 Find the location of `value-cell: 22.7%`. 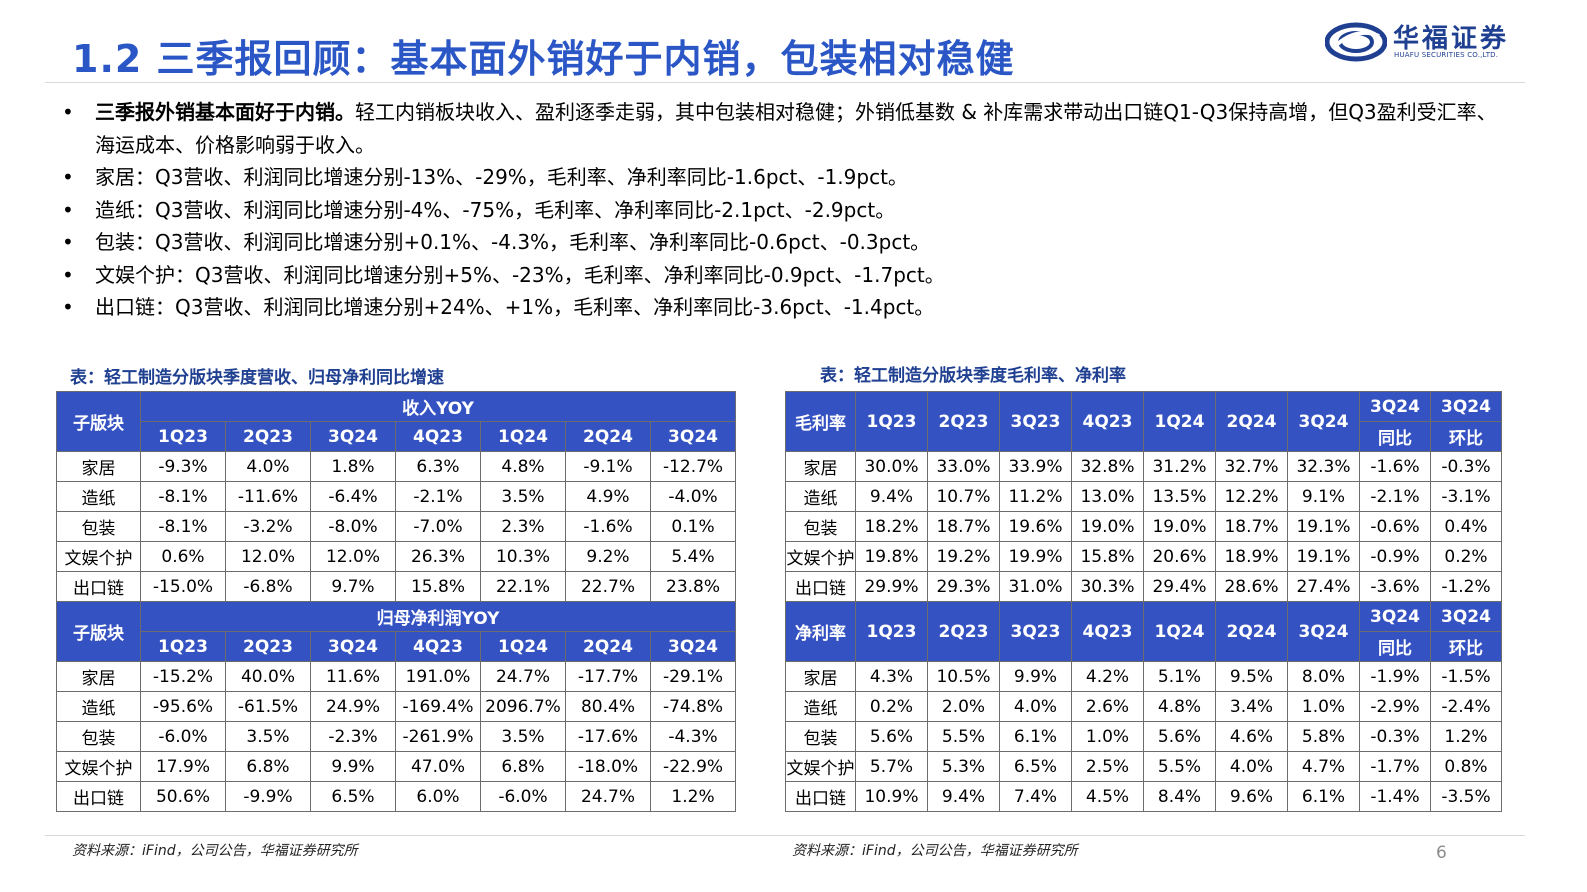

value-cell: 22.7% is located at coordinates (608, 586).